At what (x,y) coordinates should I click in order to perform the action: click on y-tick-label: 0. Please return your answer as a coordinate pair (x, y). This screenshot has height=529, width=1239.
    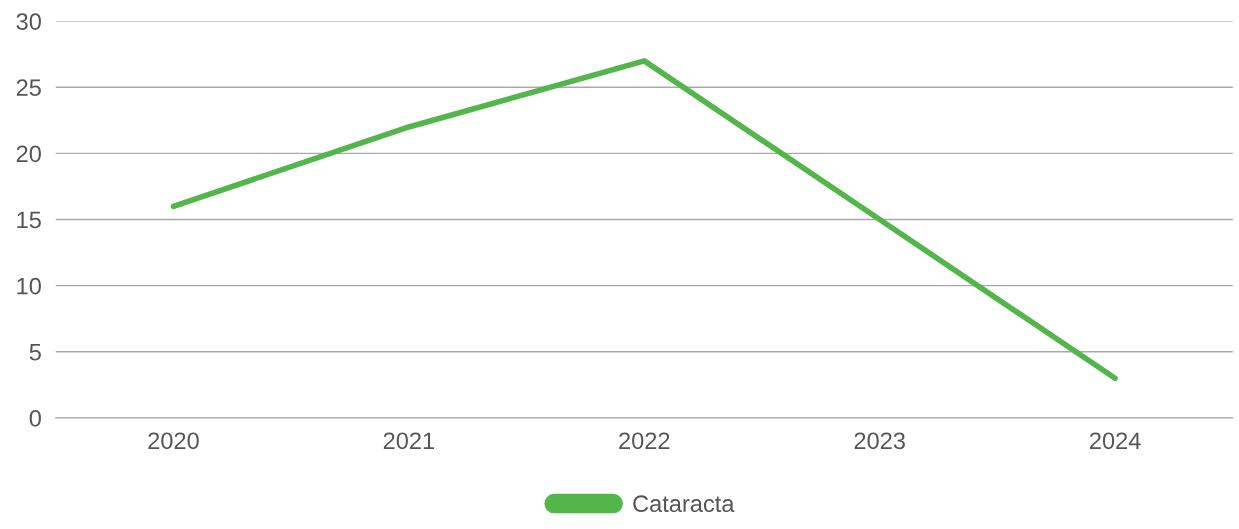
    Looking at the image, I should click on (35, 418).